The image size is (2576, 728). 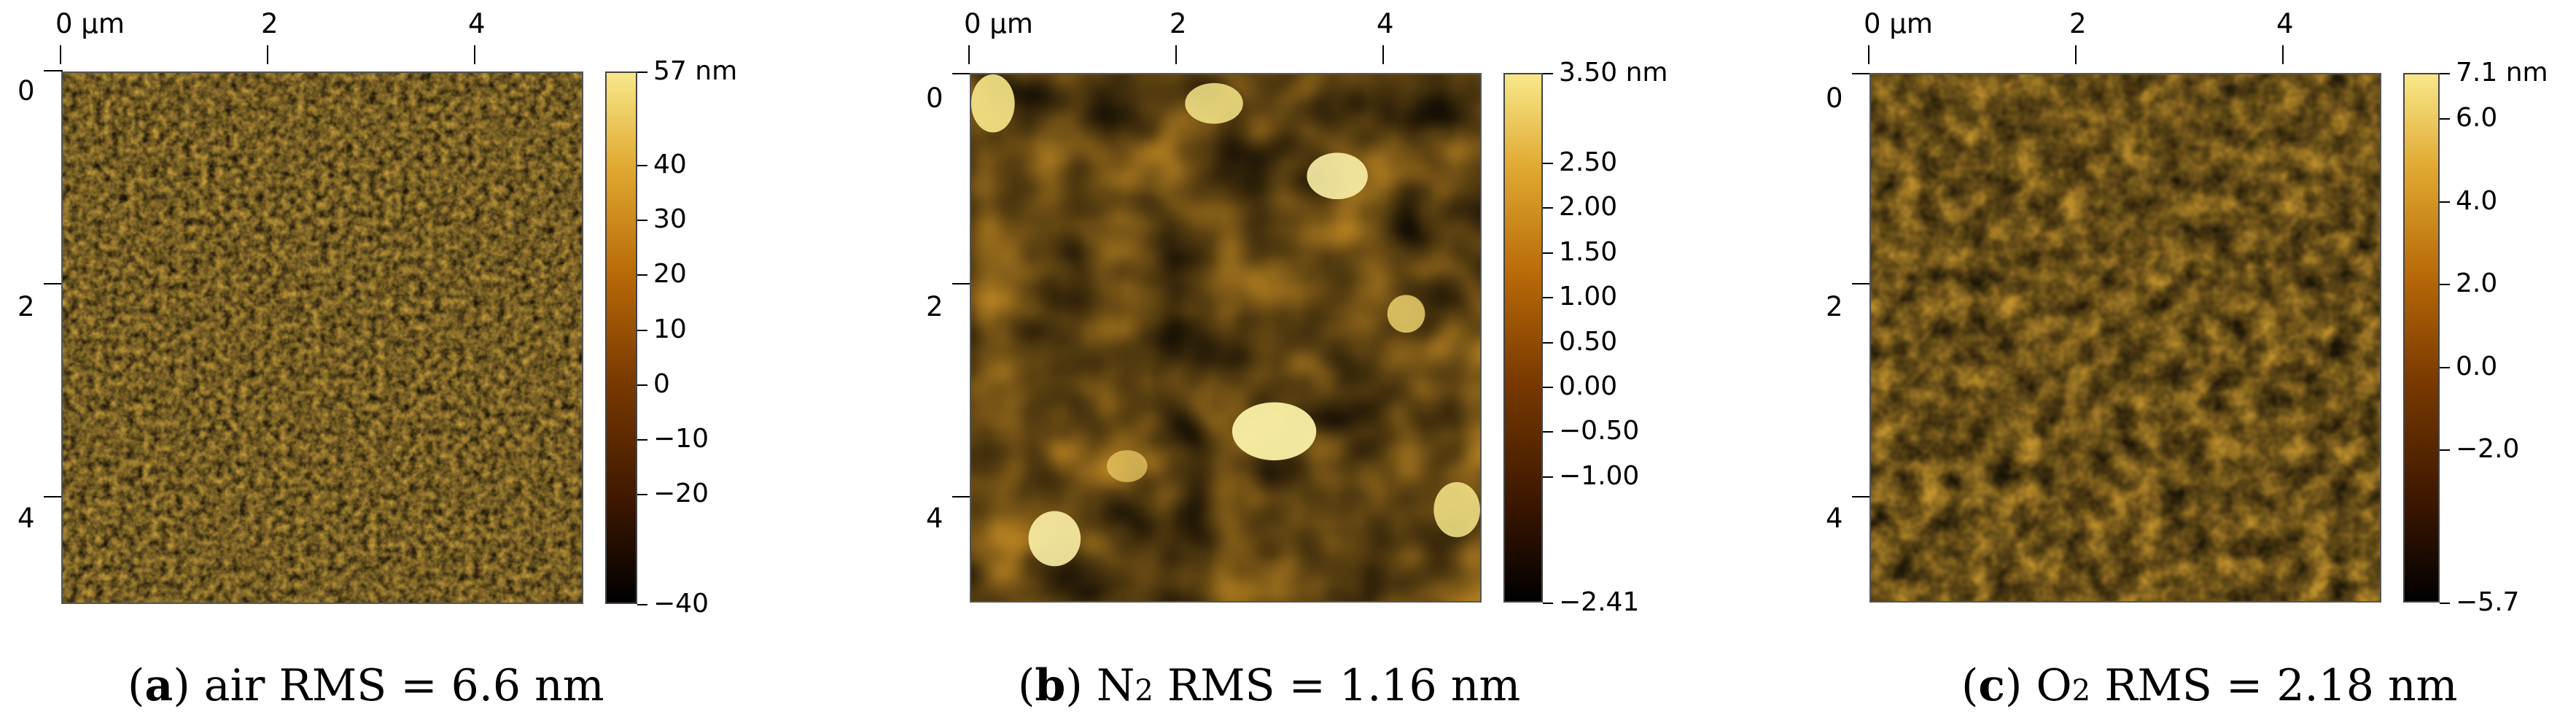 What do you see at coordinates (1344, 685) in the screenshot?
I see `caption-rms: RMS = 1.16 nm` at bounding box center [1344, 685].